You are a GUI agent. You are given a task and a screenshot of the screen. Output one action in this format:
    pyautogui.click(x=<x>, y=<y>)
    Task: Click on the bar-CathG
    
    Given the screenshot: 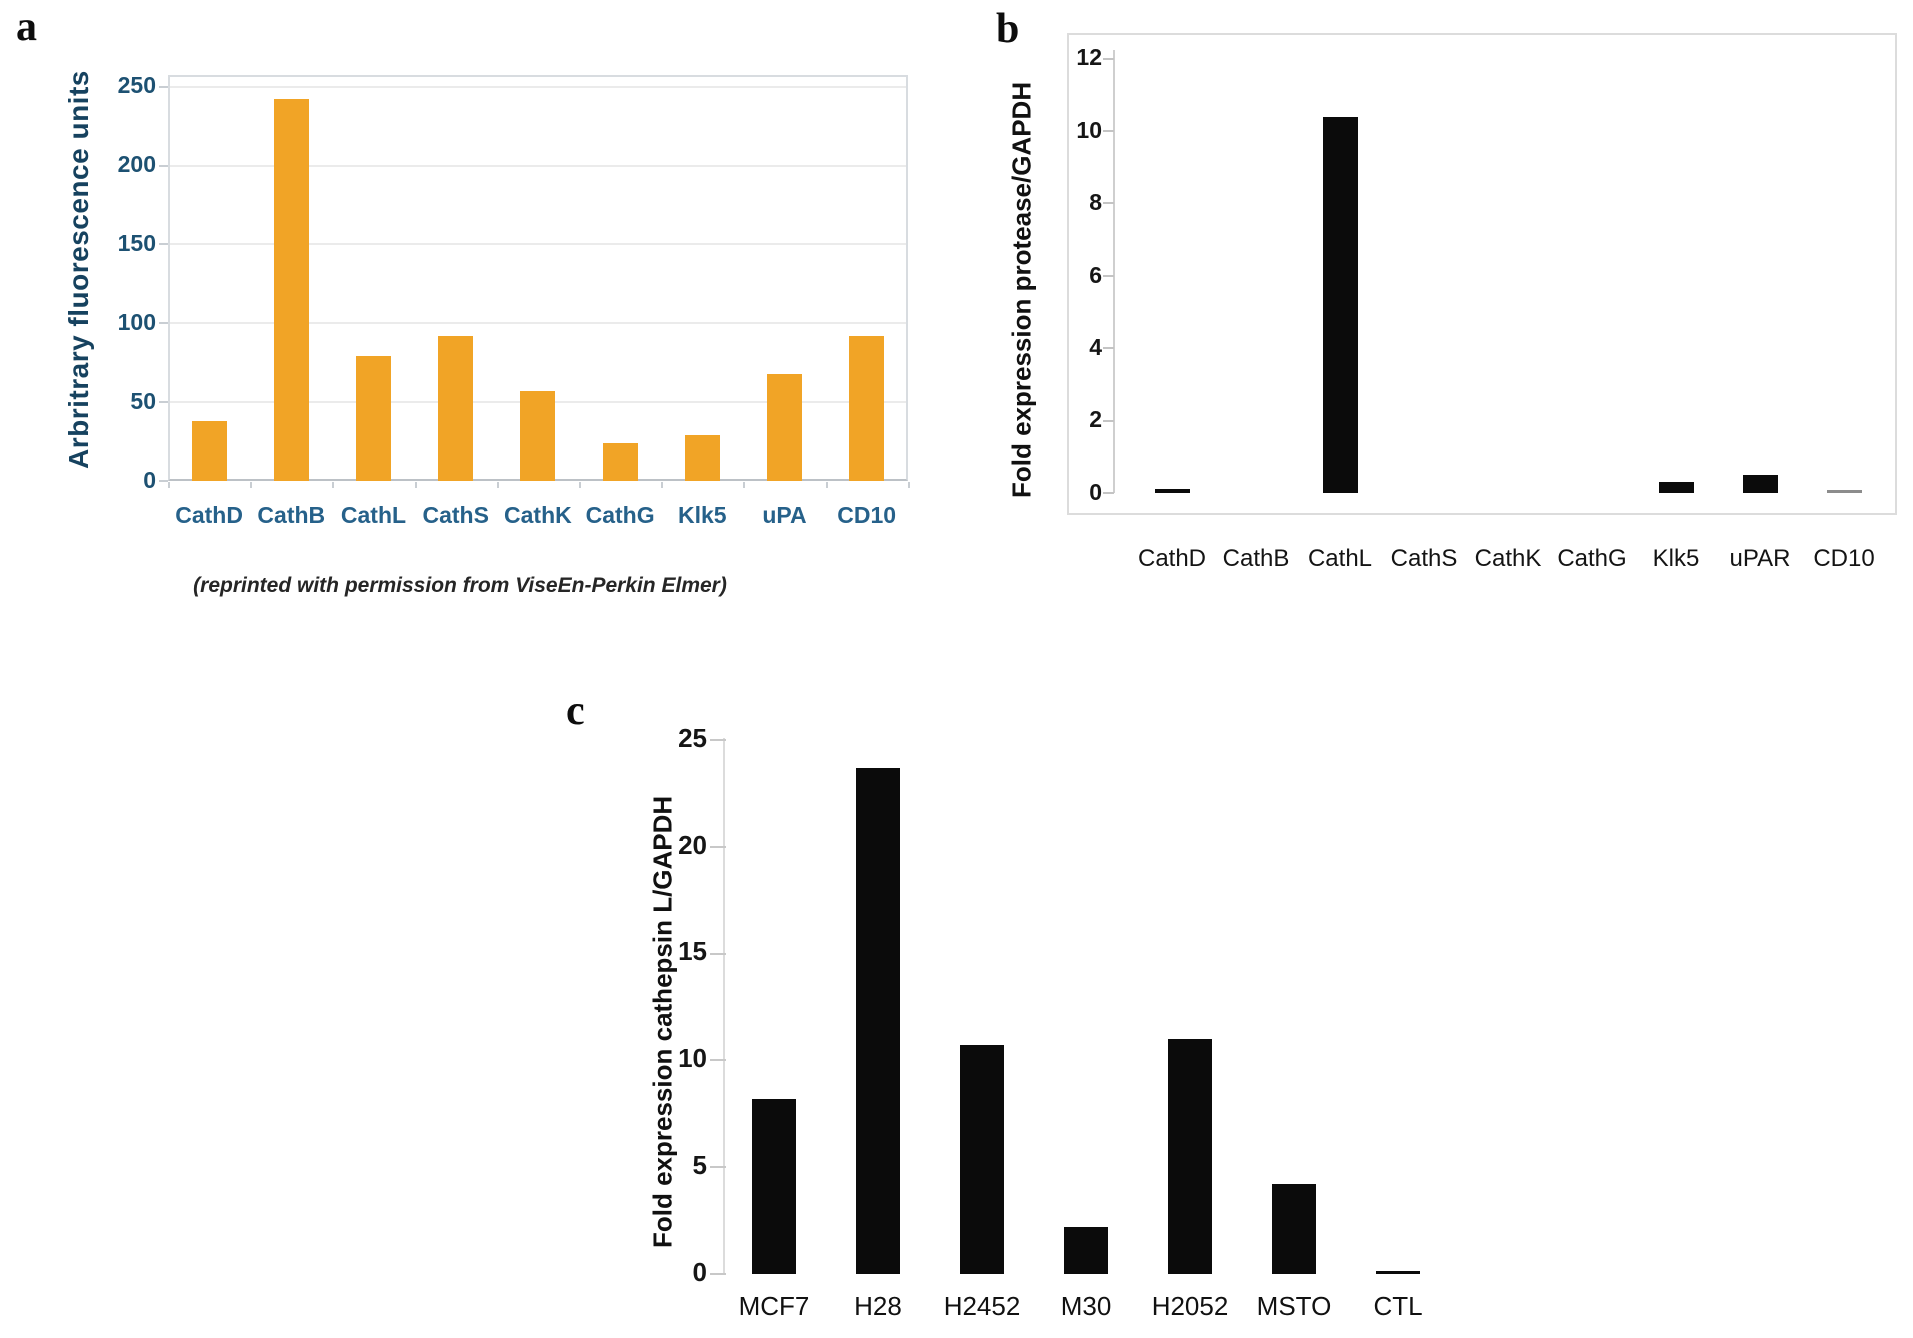 What is the action you would take?
    pyautogui.click(x=620, y=462)
    